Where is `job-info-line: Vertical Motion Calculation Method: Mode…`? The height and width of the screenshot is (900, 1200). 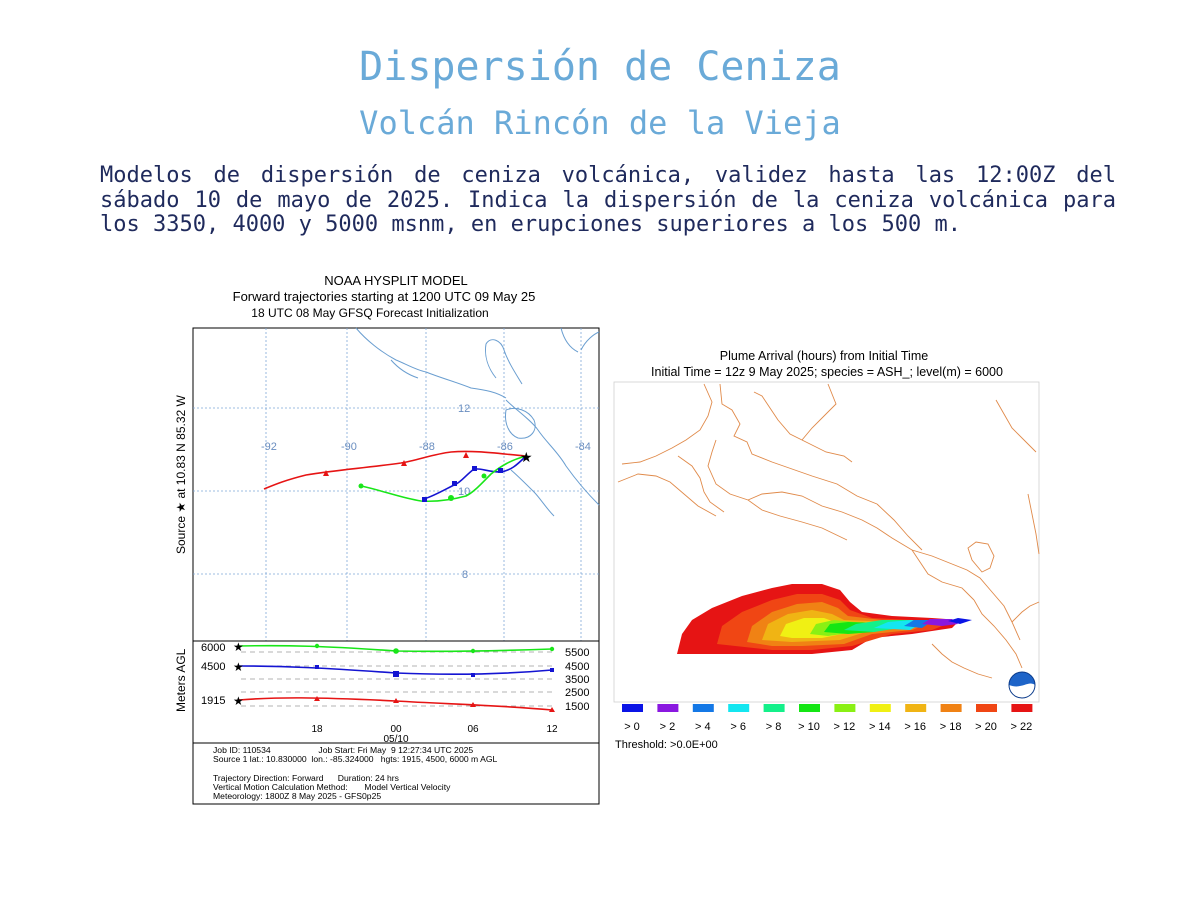 job-info-line: Vertical Motion Calculation Method: Mode… is located at coordinates (332, 787).